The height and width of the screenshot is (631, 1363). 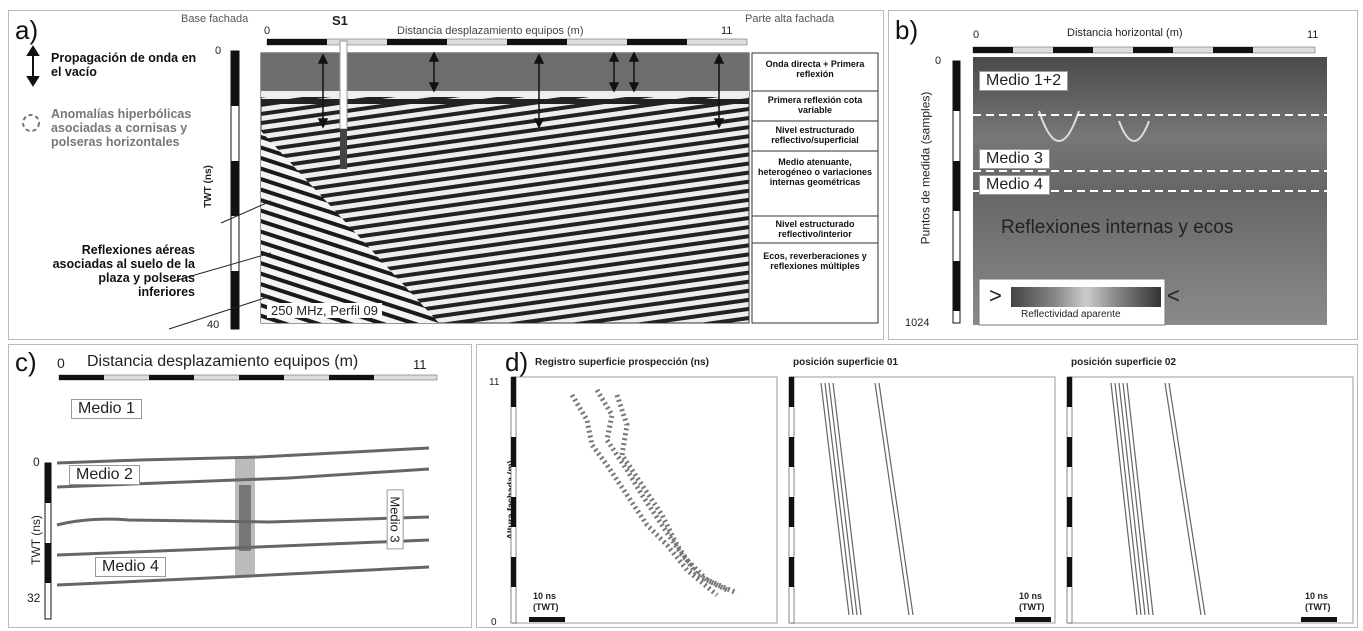 I want to click on axis-end: 11, so click(x=727, y=31).